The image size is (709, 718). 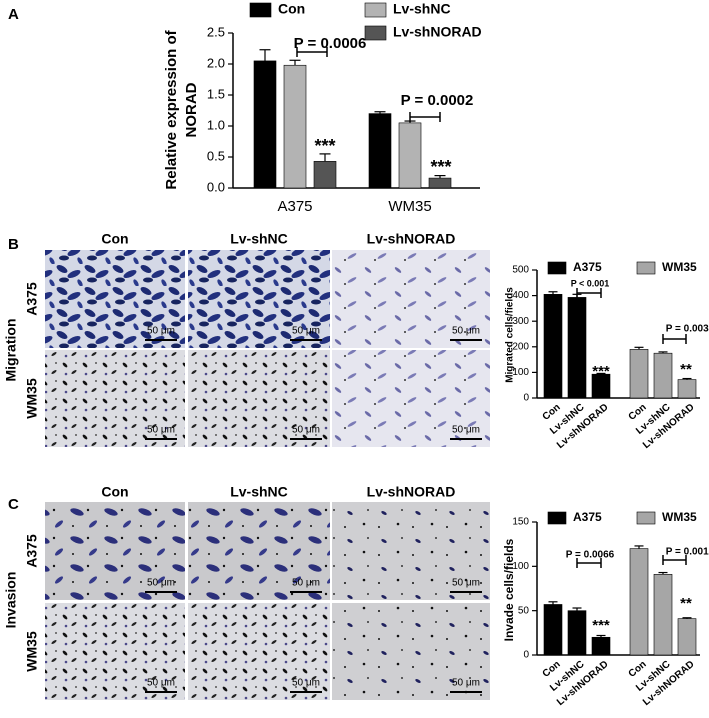 What do you see at coordinates (524, 610) in the screenshot?
I see `y-tick-label: 50` at bounding box center [524, 610].